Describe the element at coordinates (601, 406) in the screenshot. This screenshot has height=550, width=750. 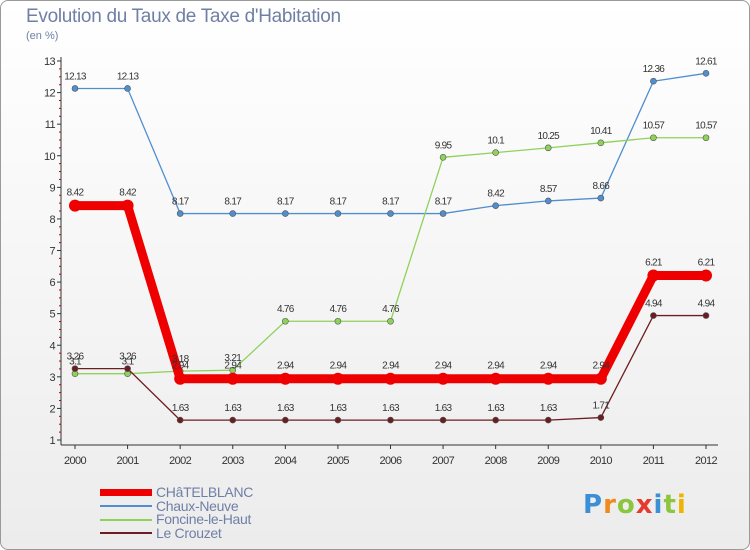
I see `data-label: 1.71` at that location.